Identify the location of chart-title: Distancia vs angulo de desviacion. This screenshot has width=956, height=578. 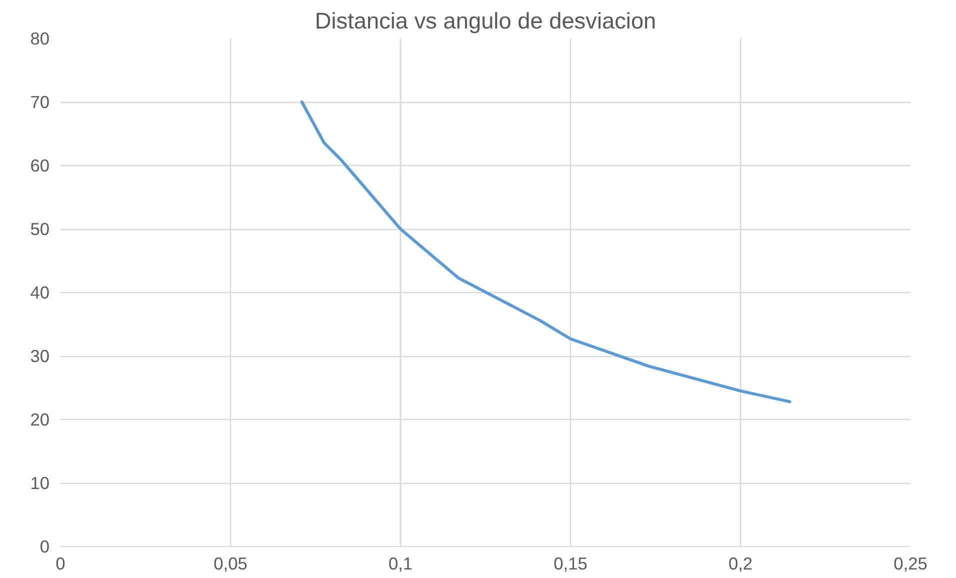
(485, 21).